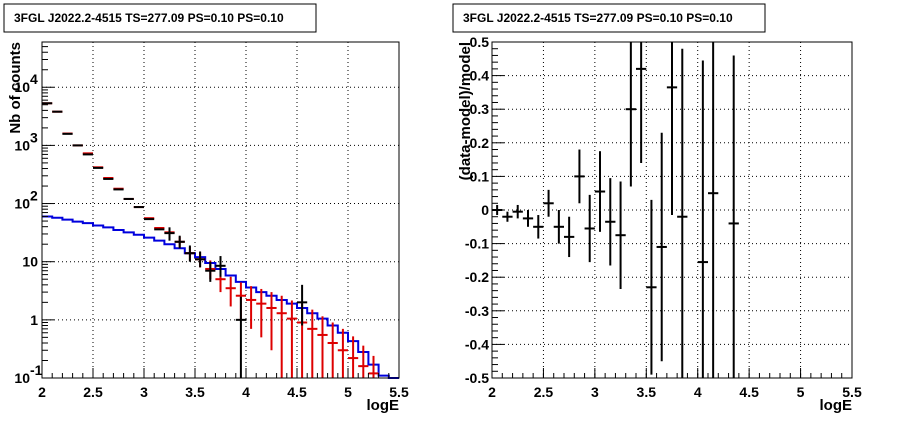  What do you see at coordinates (465, 111) in the screenshot?
I see `residual-y-axis-label: (data-model)/model` at bounding box center [465, 111].